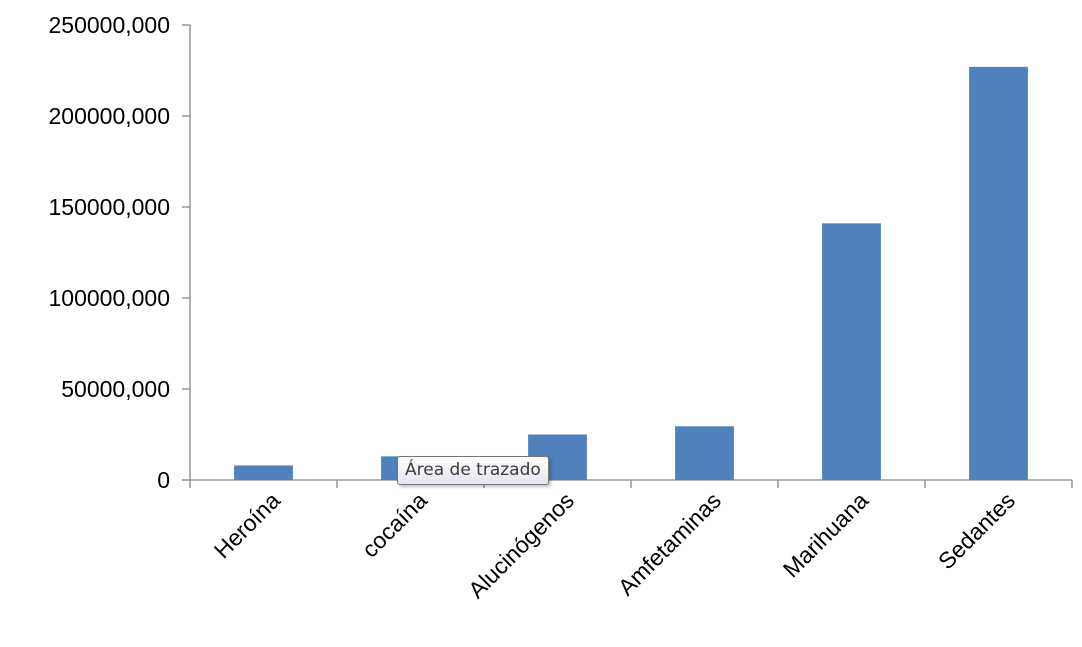  Describe the element at coordinates (825, 534) in the screenshot. I see `x-tick-label: Marihuana` at that location.